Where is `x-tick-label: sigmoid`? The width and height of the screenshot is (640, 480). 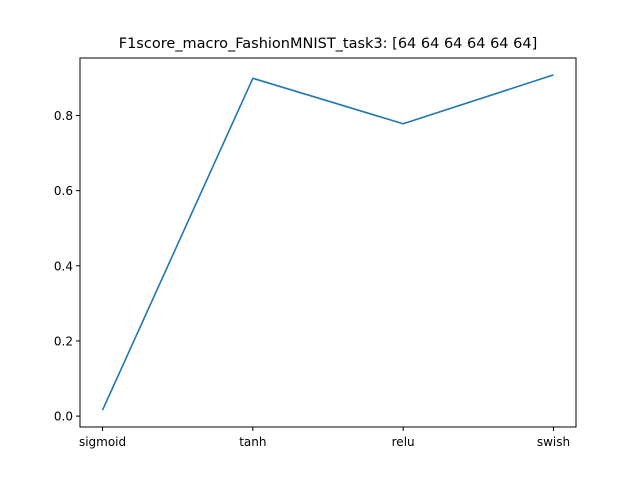
x-tick-label: sigmoid is located at coordinates (102, 442).